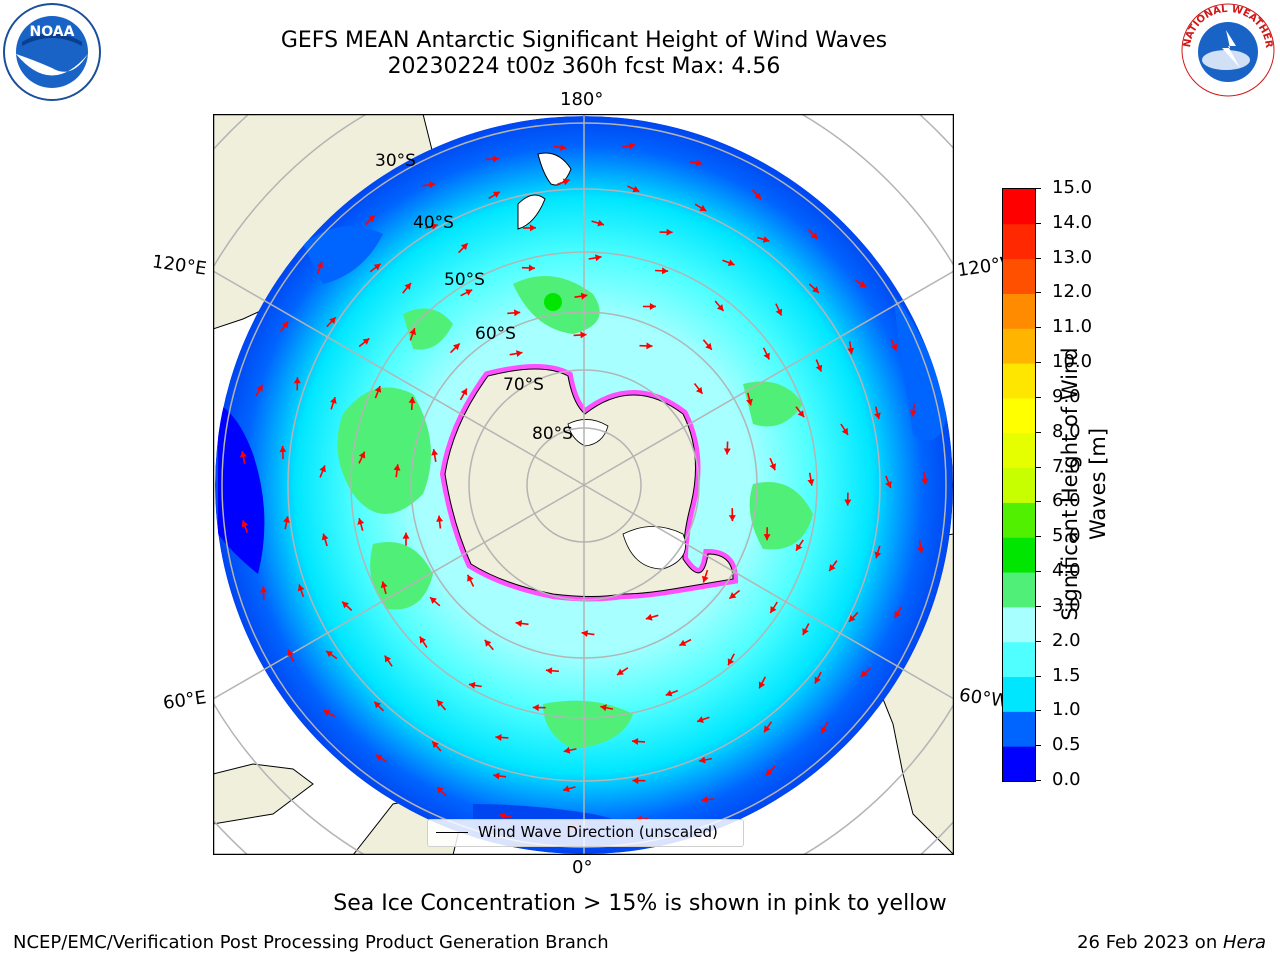 The image size is (1280, 960). Describe the element at coordinates (523, 385) in the screenshot. I see `lat-label-70s: 70°S` at that location.